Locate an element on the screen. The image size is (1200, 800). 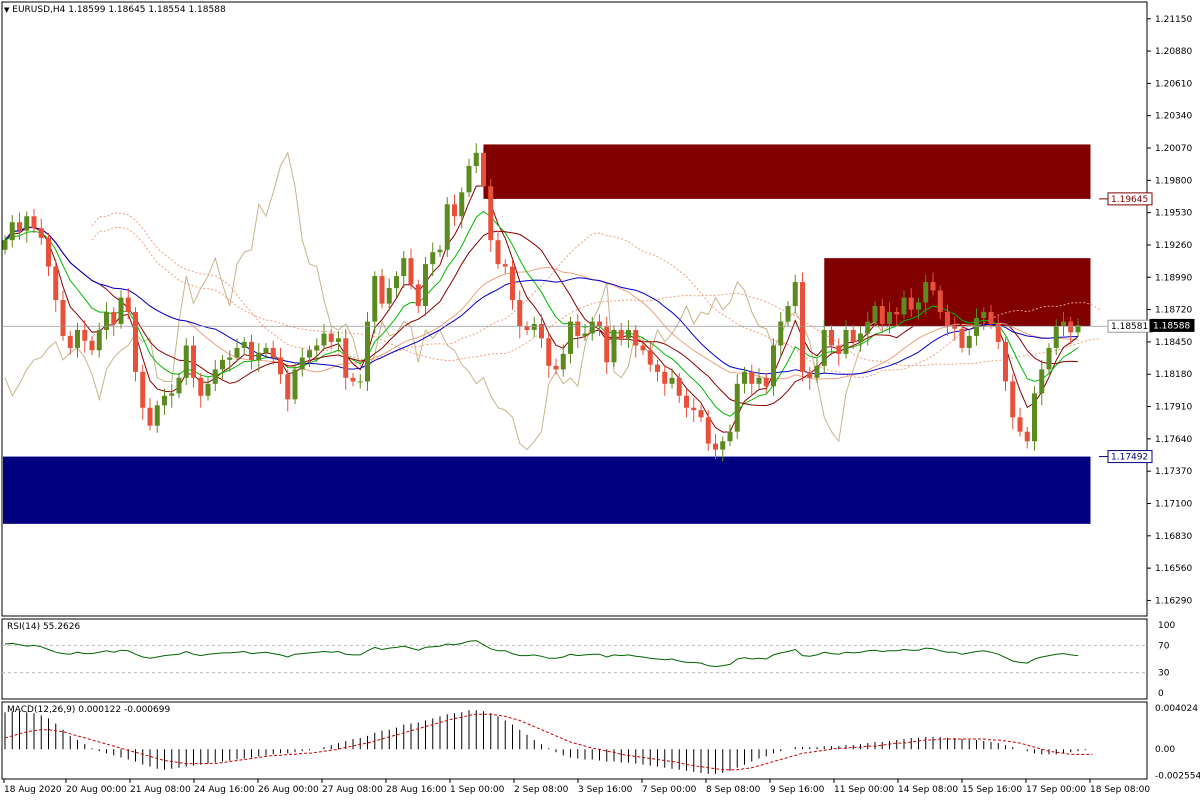
price-label-current: 1.18588 is located at coordinates (1171, 326).